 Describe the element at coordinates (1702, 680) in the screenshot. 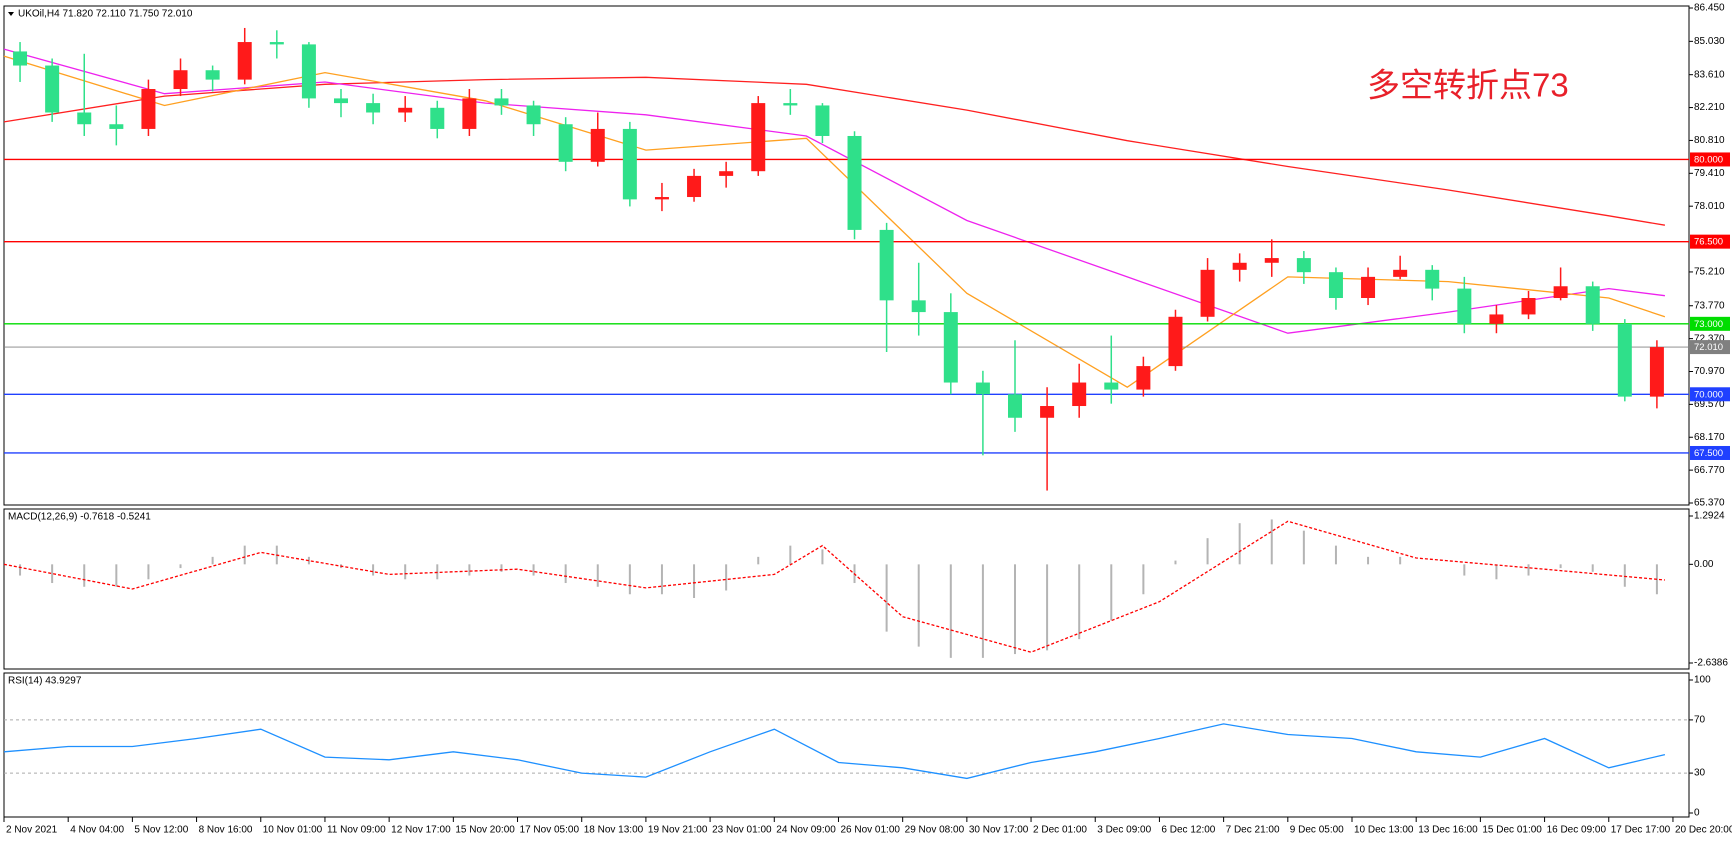

I see `y-tick-label: 100` at that location.